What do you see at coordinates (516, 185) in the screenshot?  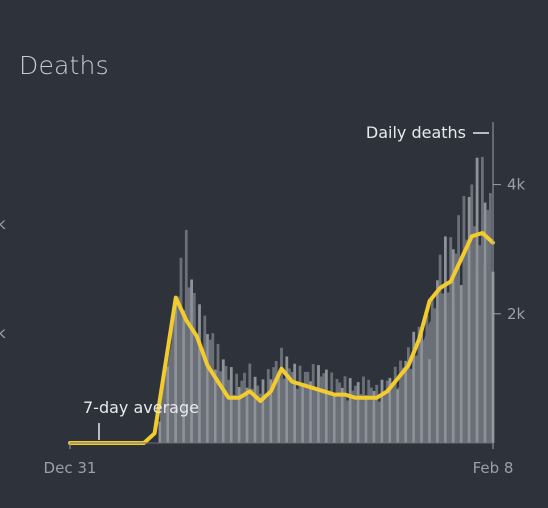 I see `y-tick-label: 4k` at bounding box center [516, 185].